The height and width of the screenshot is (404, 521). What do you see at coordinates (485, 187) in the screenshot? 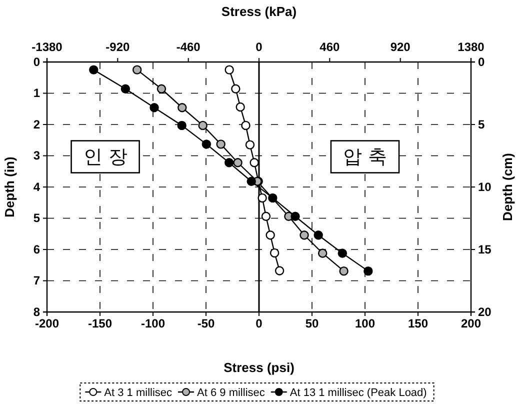
I see `y2-tick-label: 10` at bounding box center [485, 187].